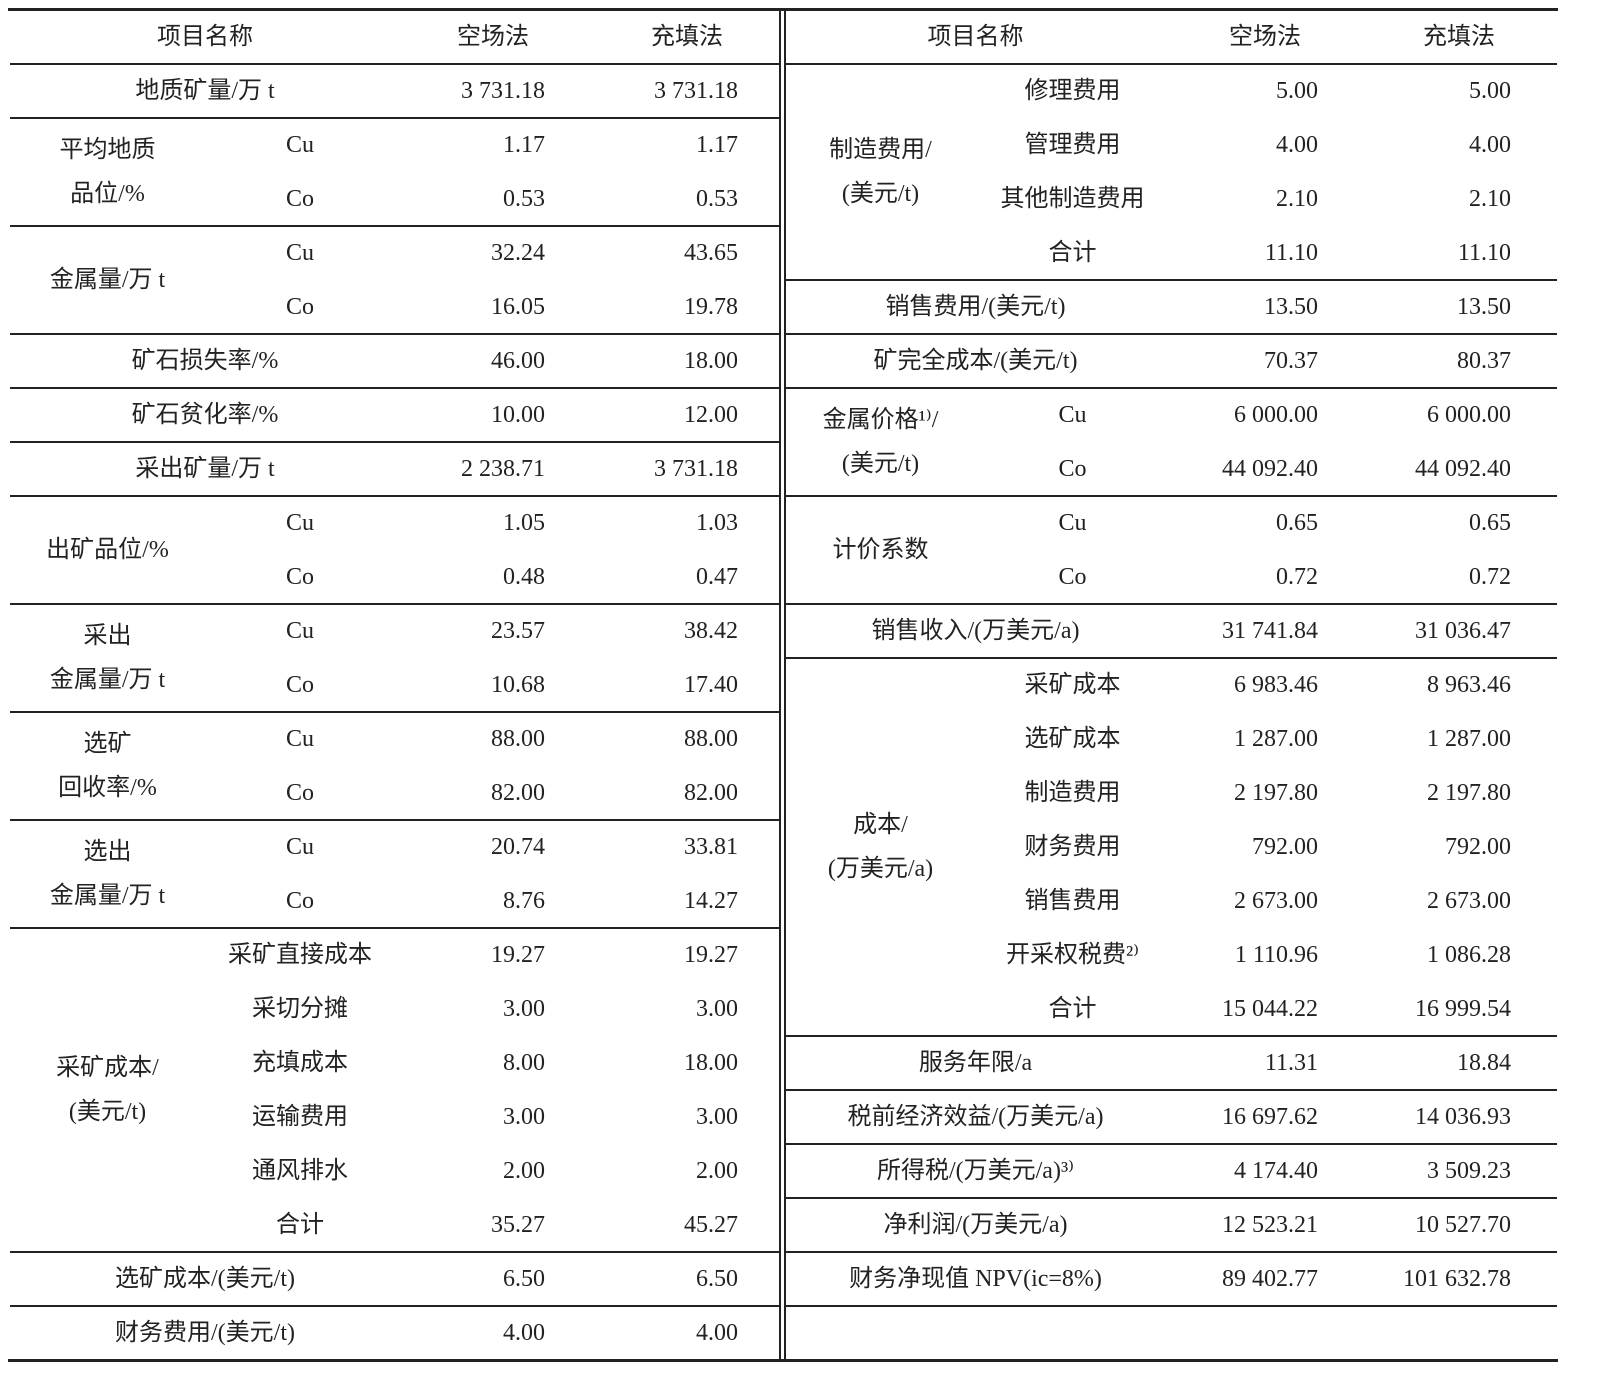 Image resolution: width=1599 pixels, height=1395 pixels. Describe the element at coordinates (1463, 631) in the screenshot. I see `value-cell: 31 036.47` at that location.